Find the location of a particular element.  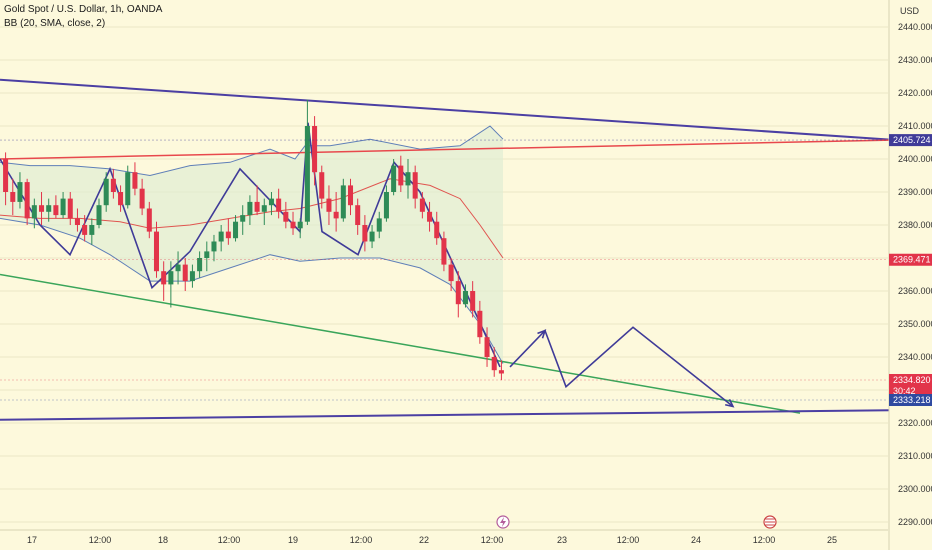

bollinger-basis is located at coordinates (252, 218).